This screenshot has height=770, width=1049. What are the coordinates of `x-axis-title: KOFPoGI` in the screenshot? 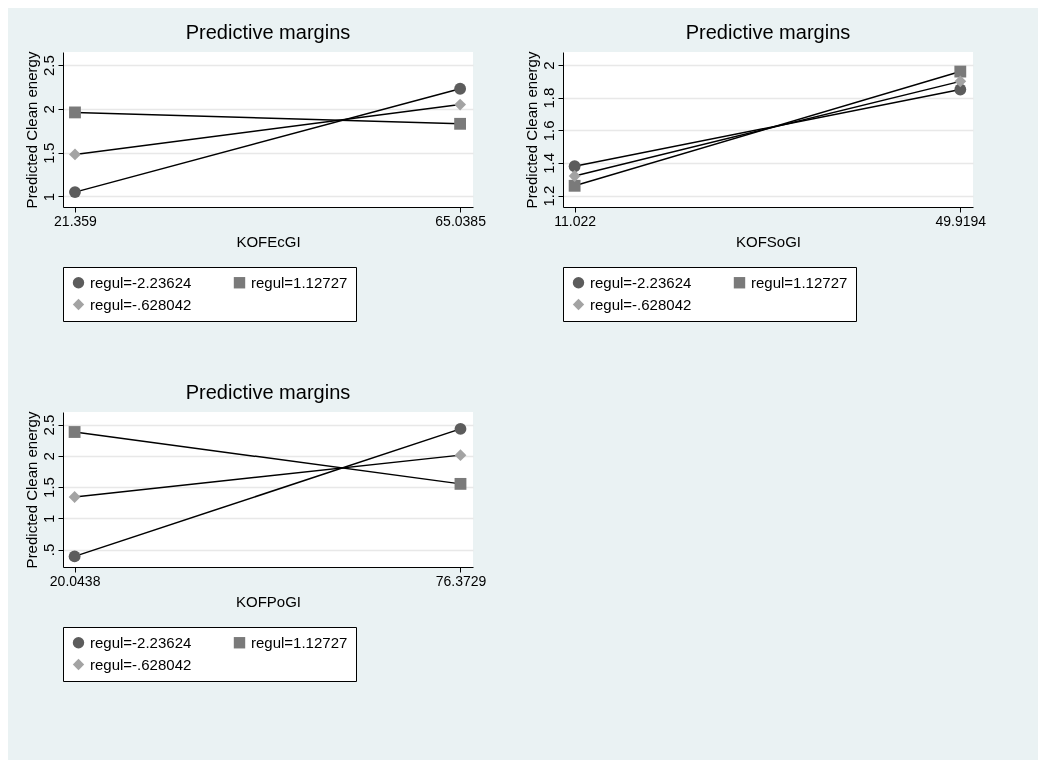 It's located at (268, 601).